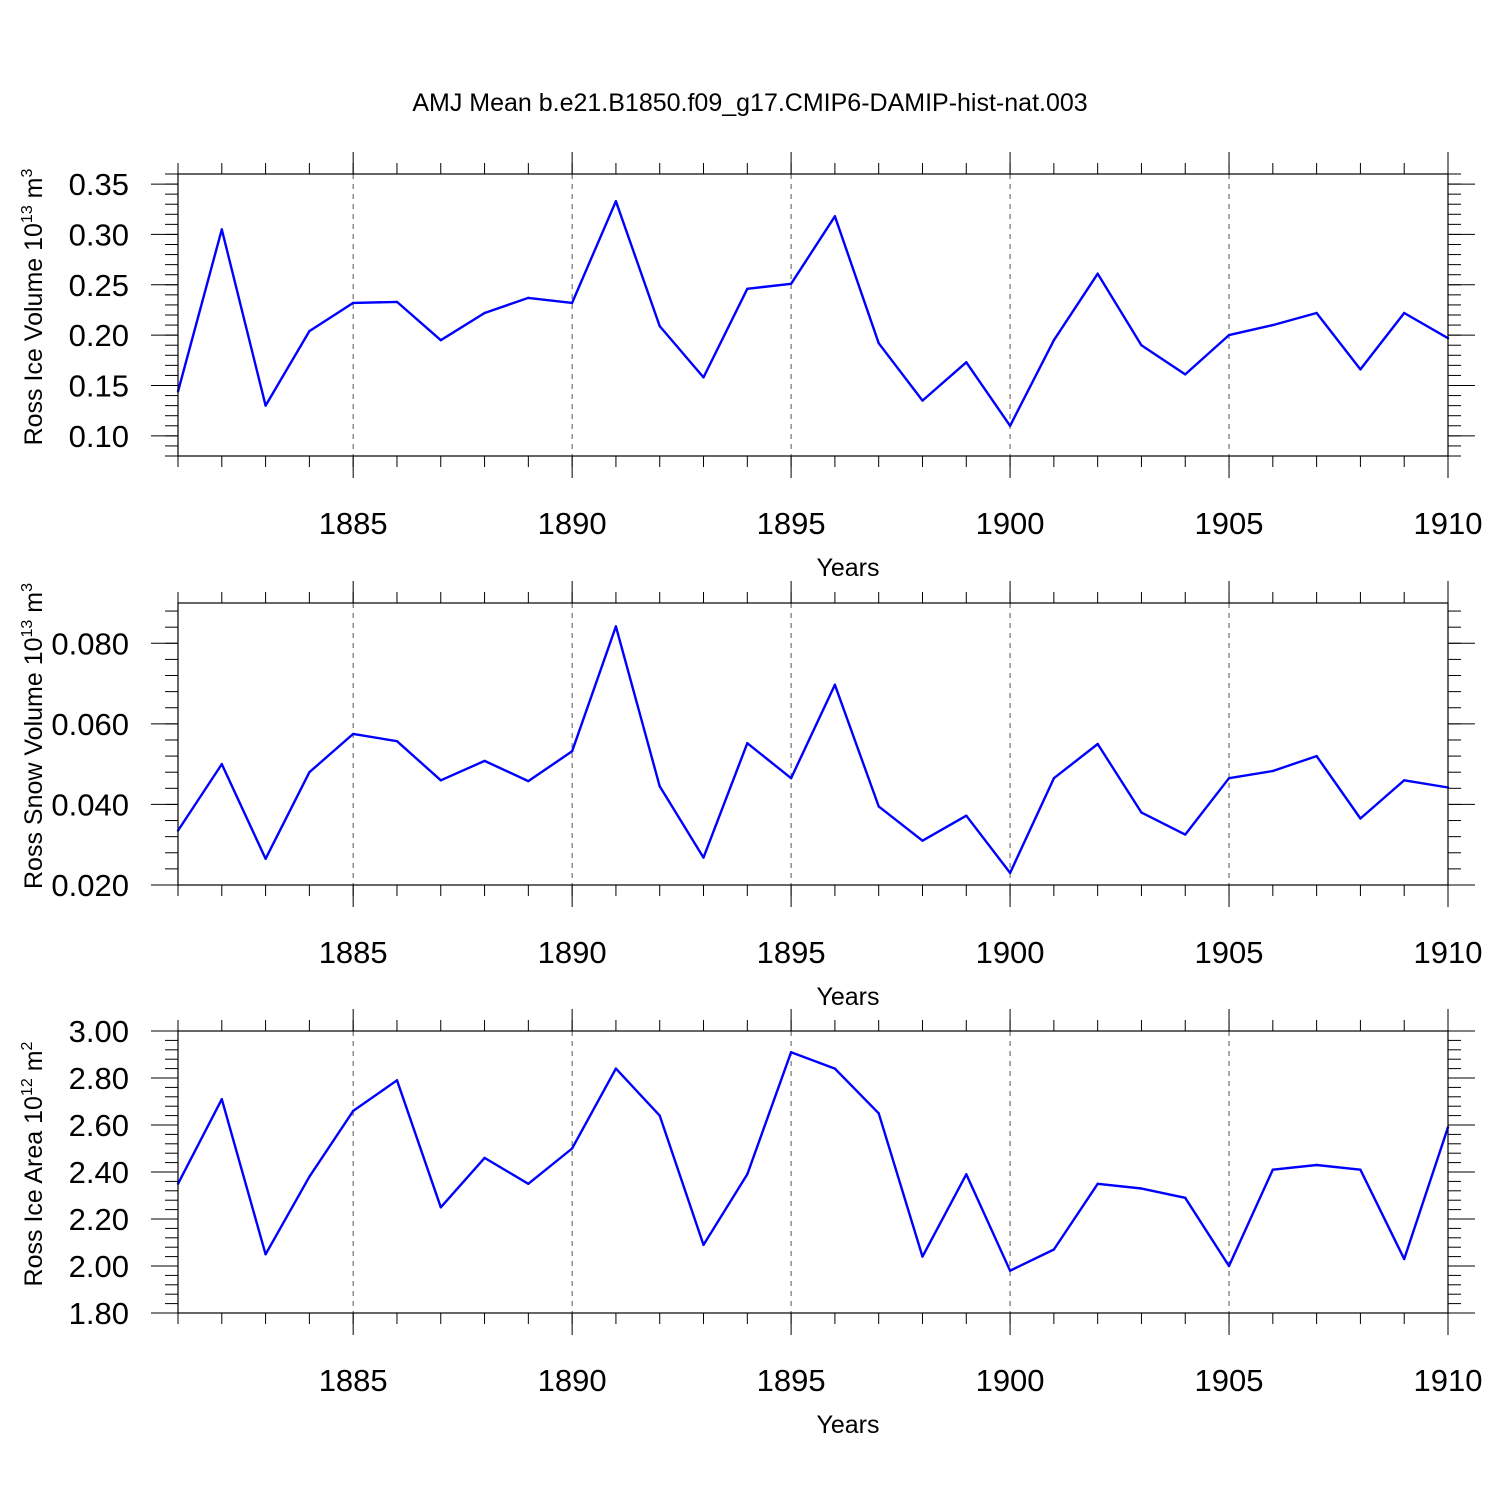 The width and height of the screenshot is (1500, 1500). I want to click on y-tick-label: 2.20, so click(99, 1219).